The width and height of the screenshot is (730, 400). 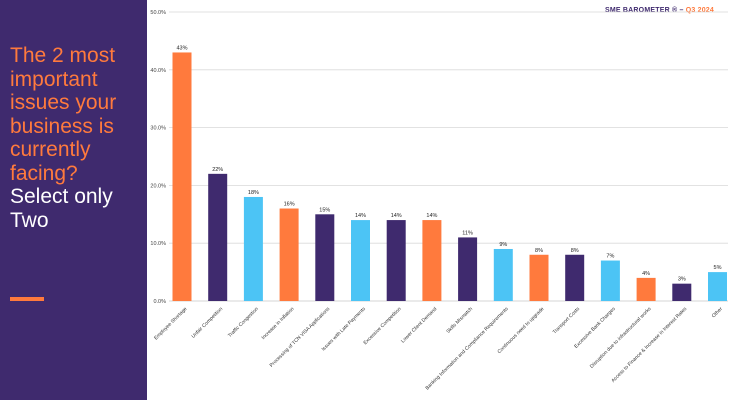 I want to click on x-tick-label: Unfair Competition, so click(x=208, y=323).